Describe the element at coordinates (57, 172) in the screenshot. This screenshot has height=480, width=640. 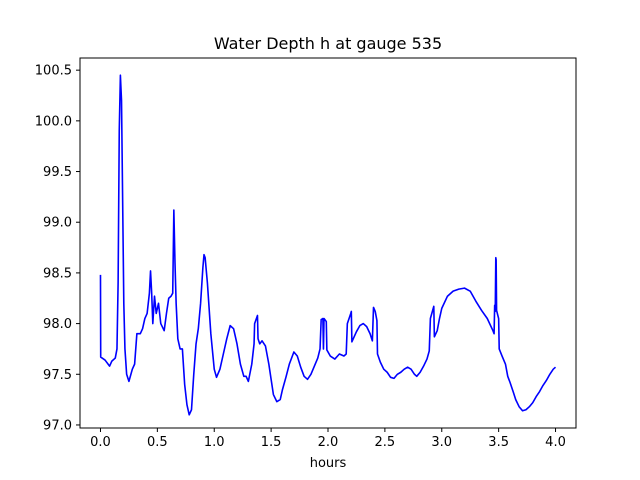
I see `y-tick-label: 99.5` at that location.